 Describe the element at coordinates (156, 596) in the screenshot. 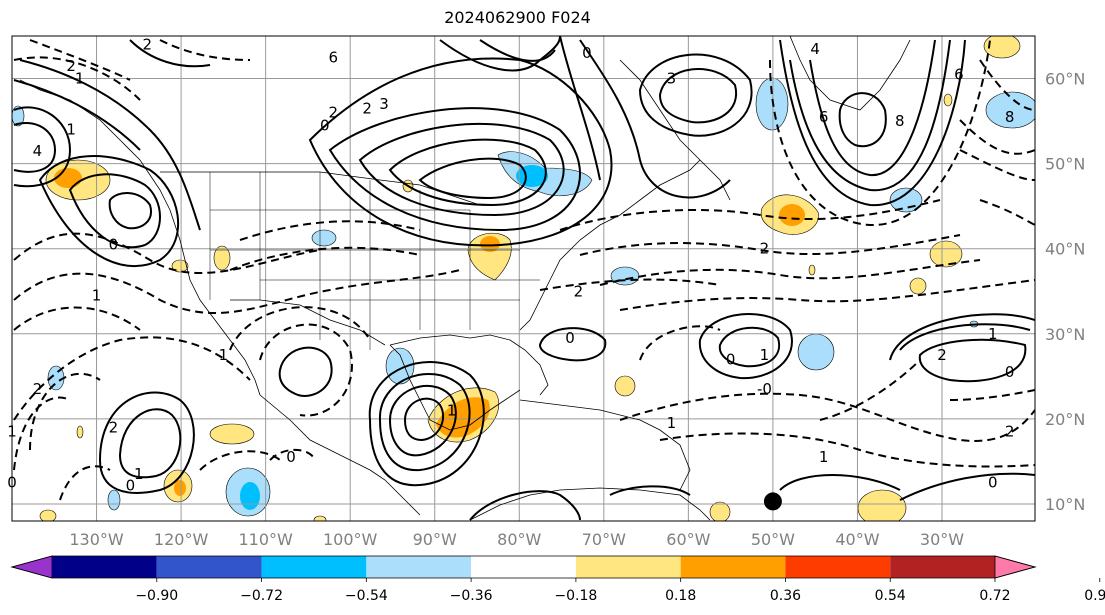

I see `colorbar-tick-label: −0.90` at that location.